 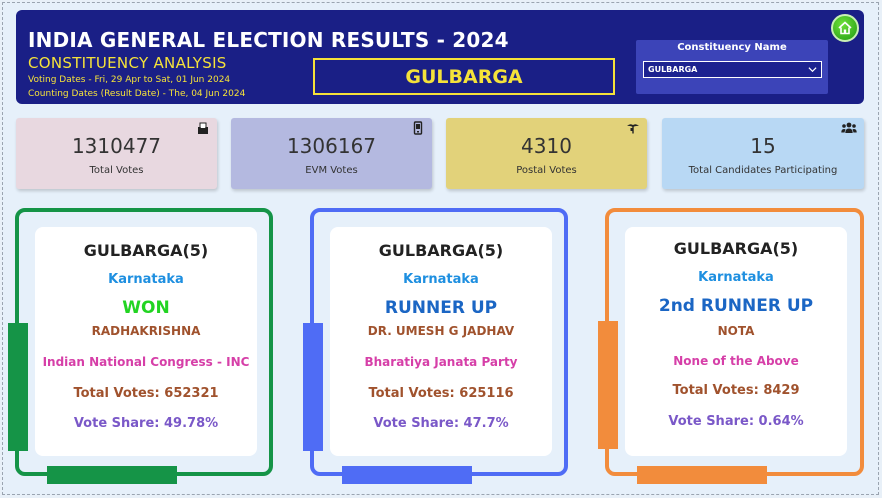 What do you see at coordinates (331, 170) in the screenshot?
I see `kpi-label: EVM Votes` at bounding box center [331, 170].